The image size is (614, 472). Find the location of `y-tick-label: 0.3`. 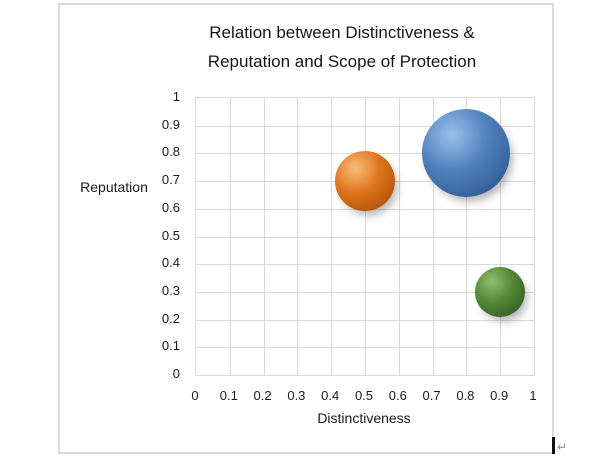

y-tick-label: 0.3 is located at coordinates (170, 290).